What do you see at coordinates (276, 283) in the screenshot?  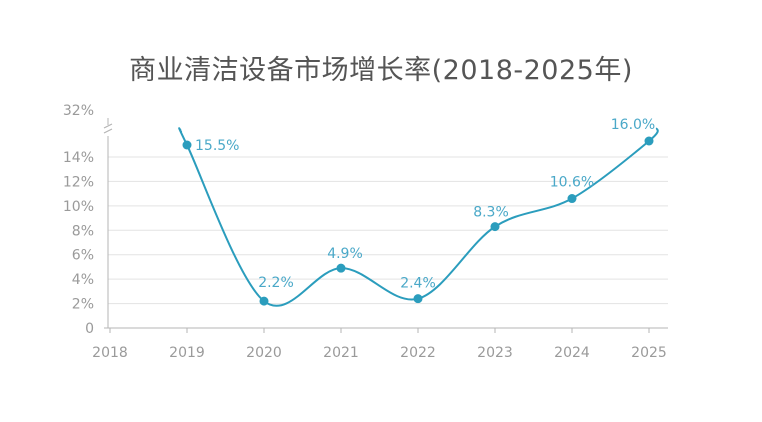 I see `data-label: 2.2%` at bounding box center [276, 283].